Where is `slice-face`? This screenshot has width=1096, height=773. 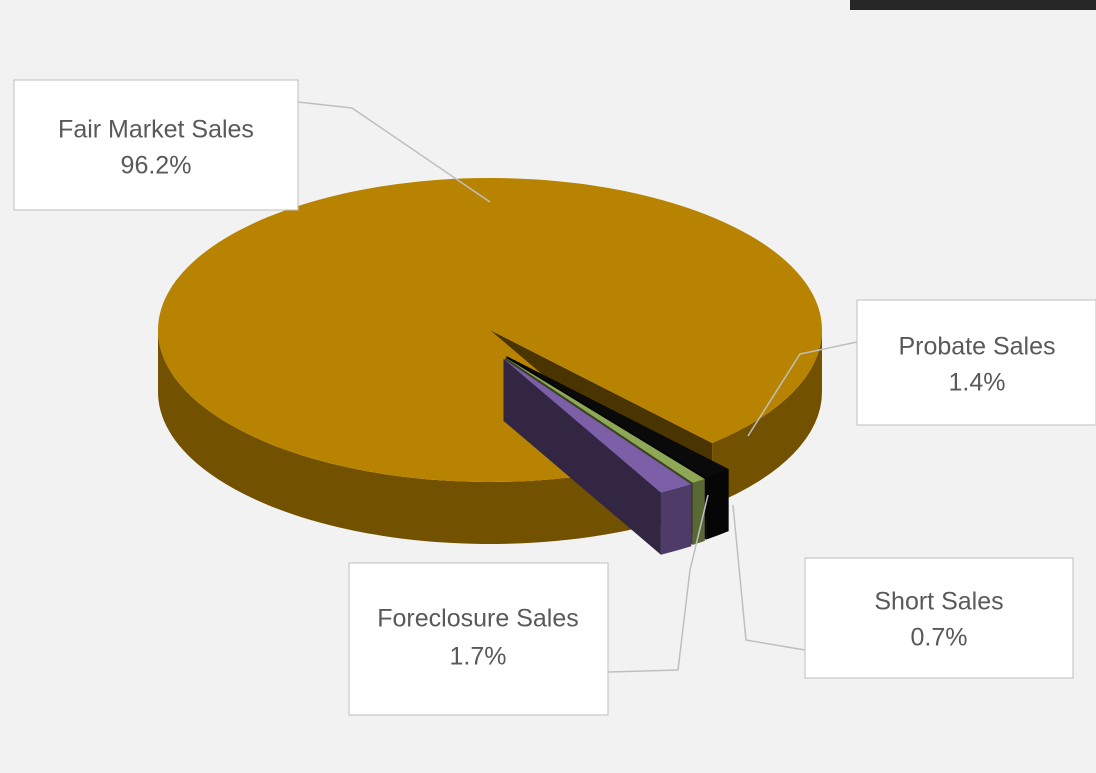
slice-face is located at coordinates (582, 456).